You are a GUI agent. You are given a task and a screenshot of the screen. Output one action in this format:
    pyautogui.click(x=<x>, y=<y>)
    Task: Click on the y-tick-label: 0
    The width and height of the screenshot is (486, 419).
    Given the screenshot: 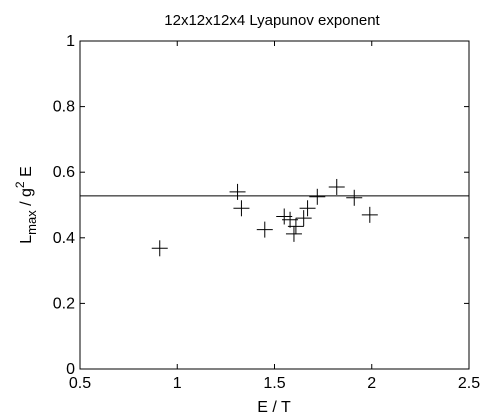 What is the action you would take?
    pyautogui.click(x=70, y=369)
    